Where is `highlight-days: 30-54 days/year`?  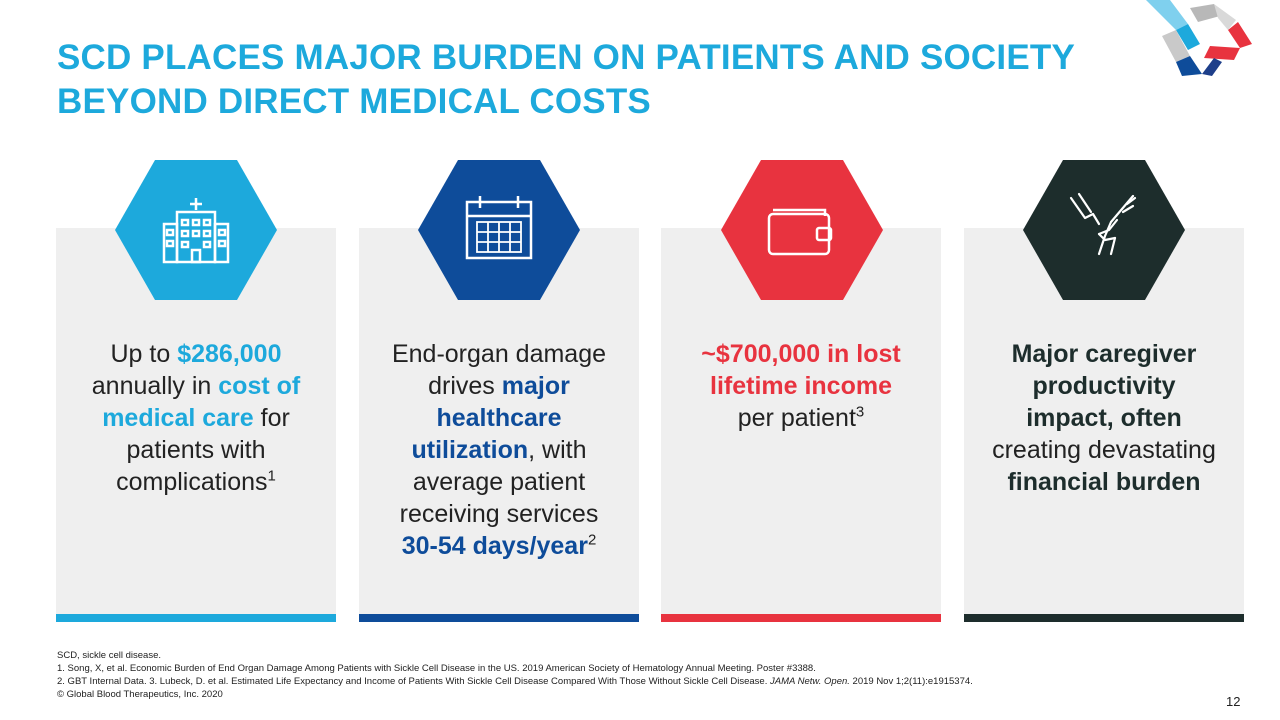
highlight-days: 30-54 days/year is located at coordinates (494, 546).